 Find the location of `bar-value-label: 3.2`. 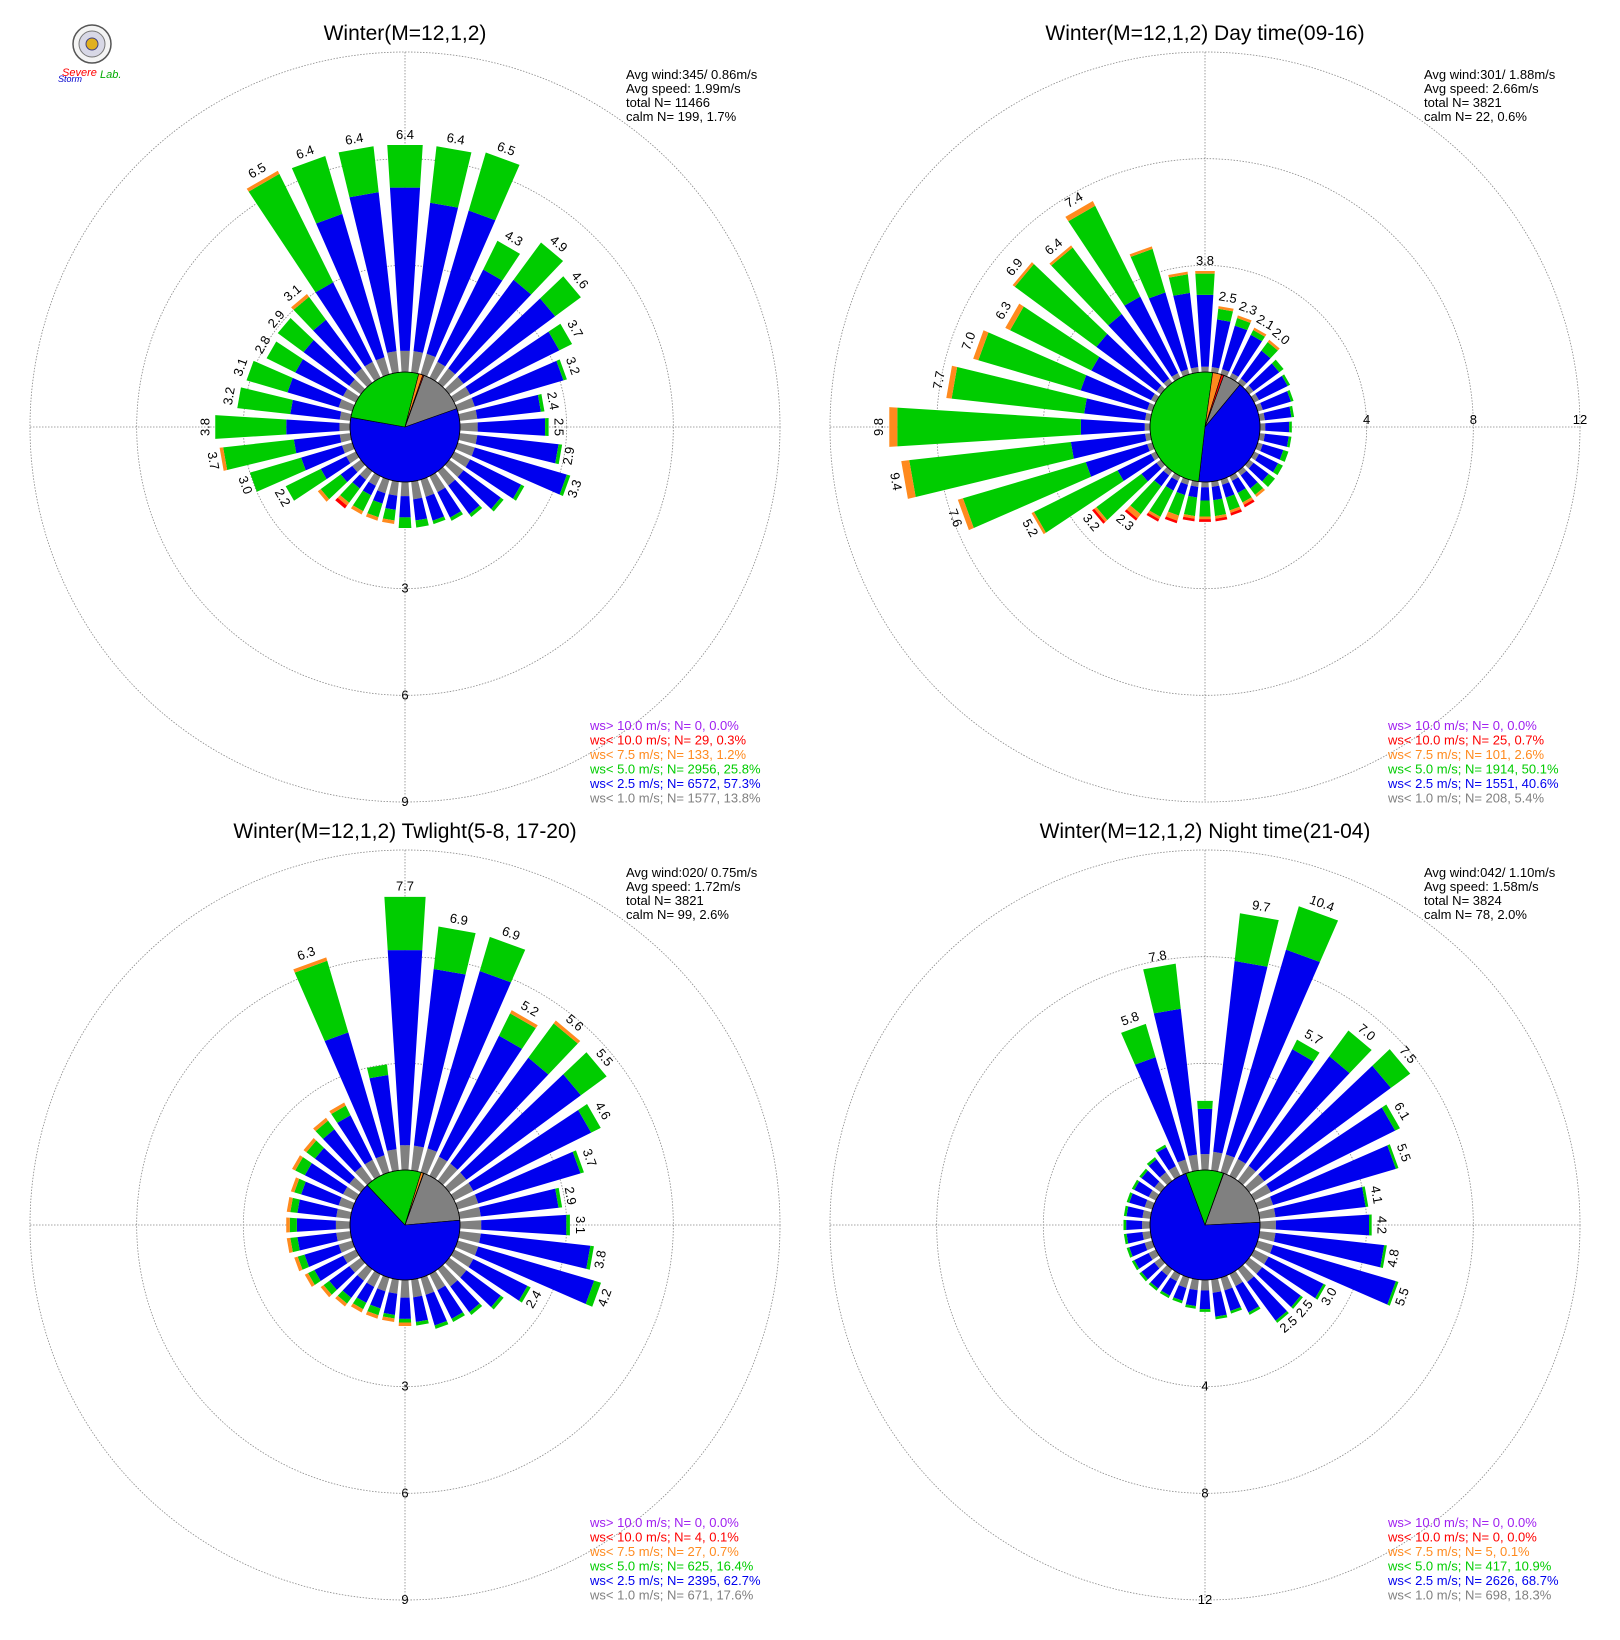

bar-value-label: 3.2 is located at coordinates (573, 366).